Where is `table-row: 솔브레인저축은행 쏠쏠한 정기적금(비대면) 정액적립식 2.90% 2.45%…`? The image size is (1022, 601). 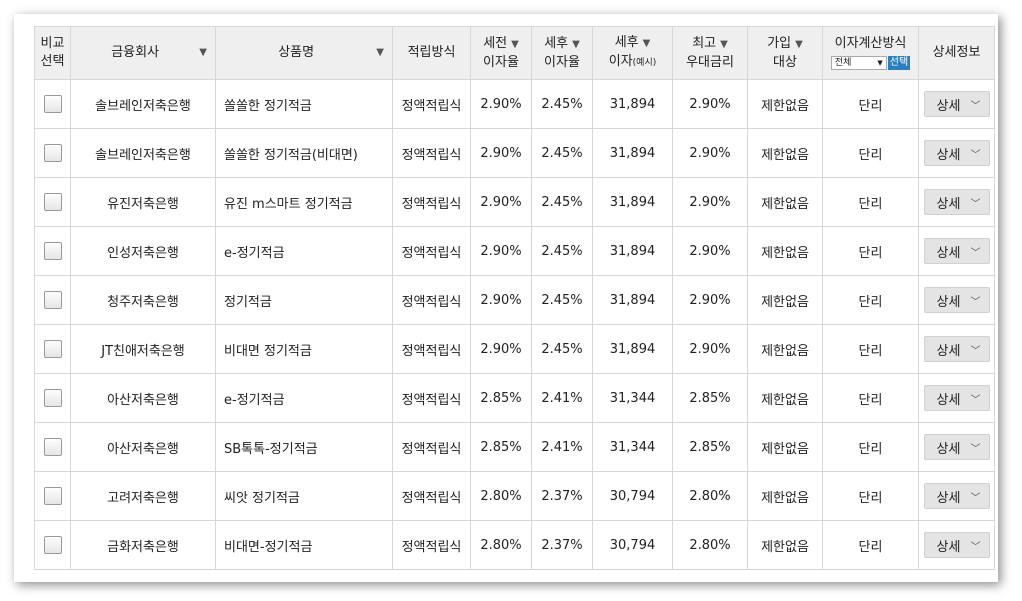 table-row: 솔브레인저축은행 쏠쏠한 정기적금(비대면) 정액적립식 2.90% 2.45%… is located at coordinates (514, 153).